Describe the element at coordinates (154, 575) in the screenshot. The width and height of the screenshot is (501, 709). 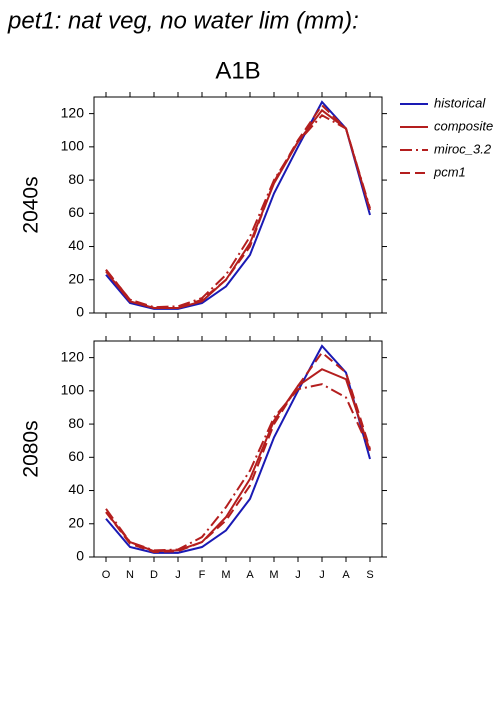
I see `x-tick-label: D` at that location.